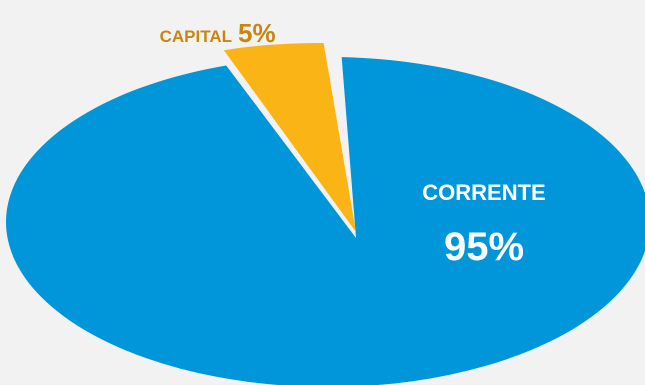 This screenshot has width=645, height=385. I want to click on slice-value-capital: 5%, so click(257, 33).